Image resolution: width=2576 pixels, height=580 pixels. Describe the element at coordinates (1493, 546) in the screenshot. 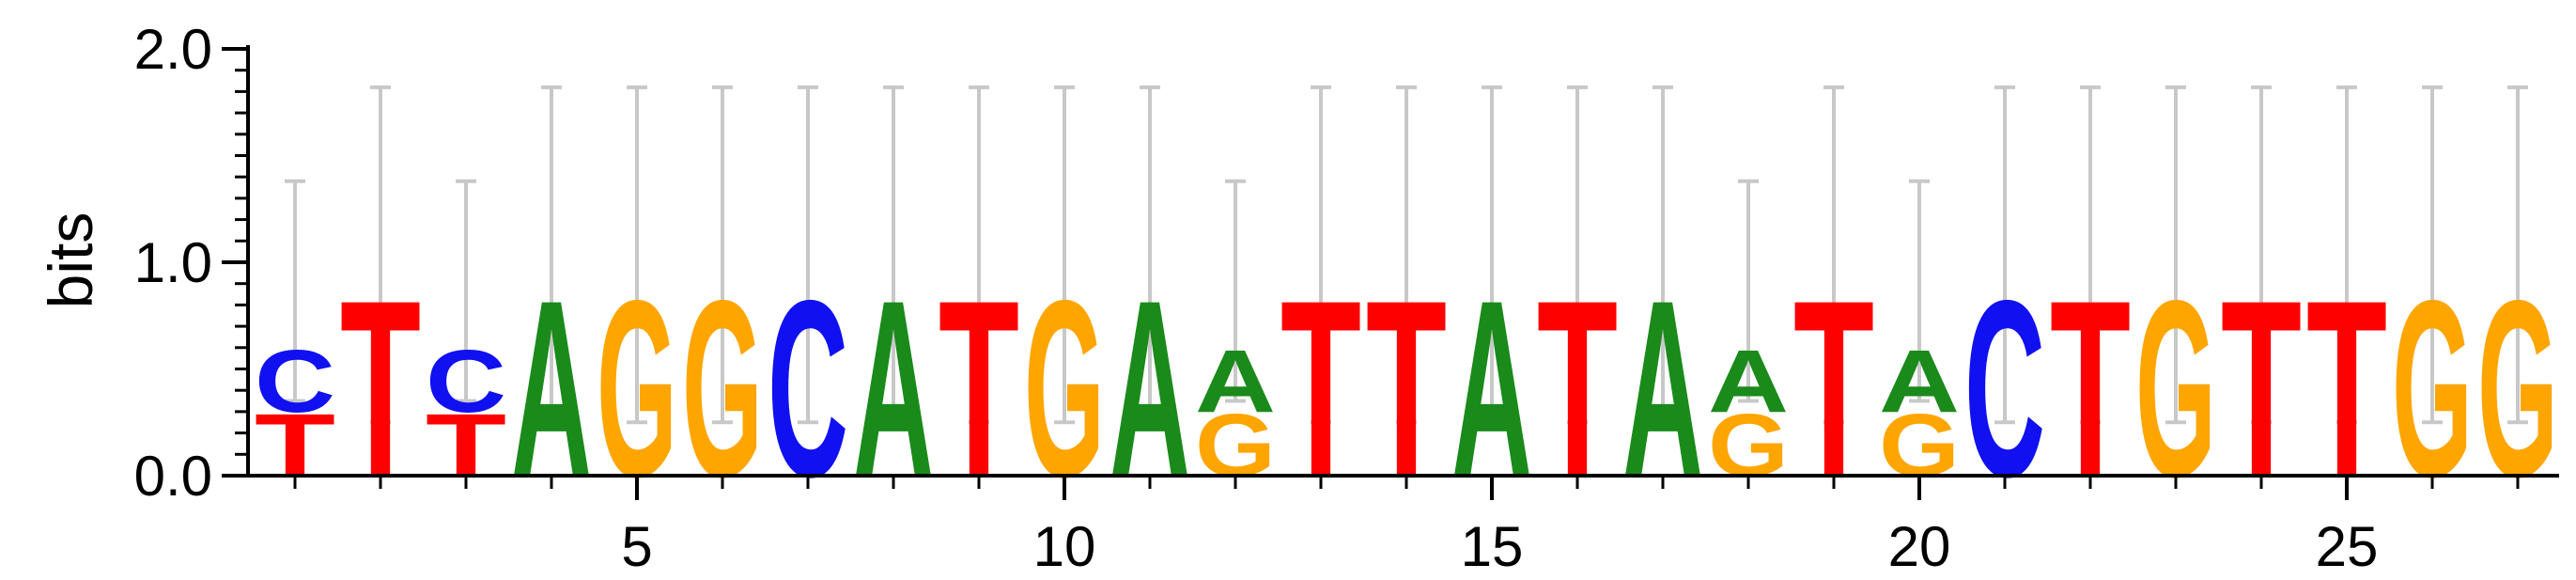

I see `x-tick-label: 15` at that location.